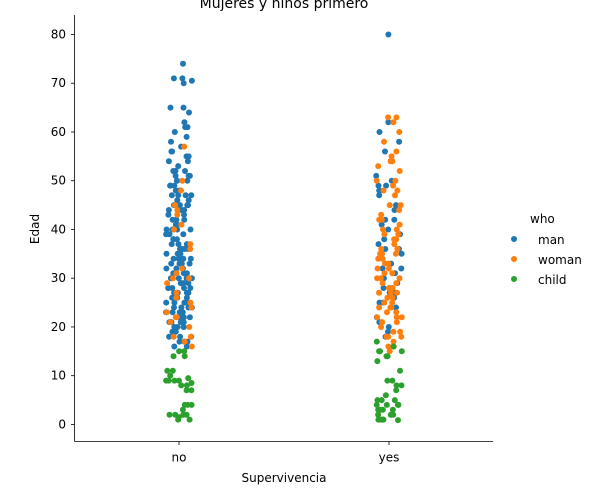 This screenshot has height=500, width=600. Describe the element at coordinates (35, 229) in the screenshot. I see `y-axis-label: Edad` at that location.